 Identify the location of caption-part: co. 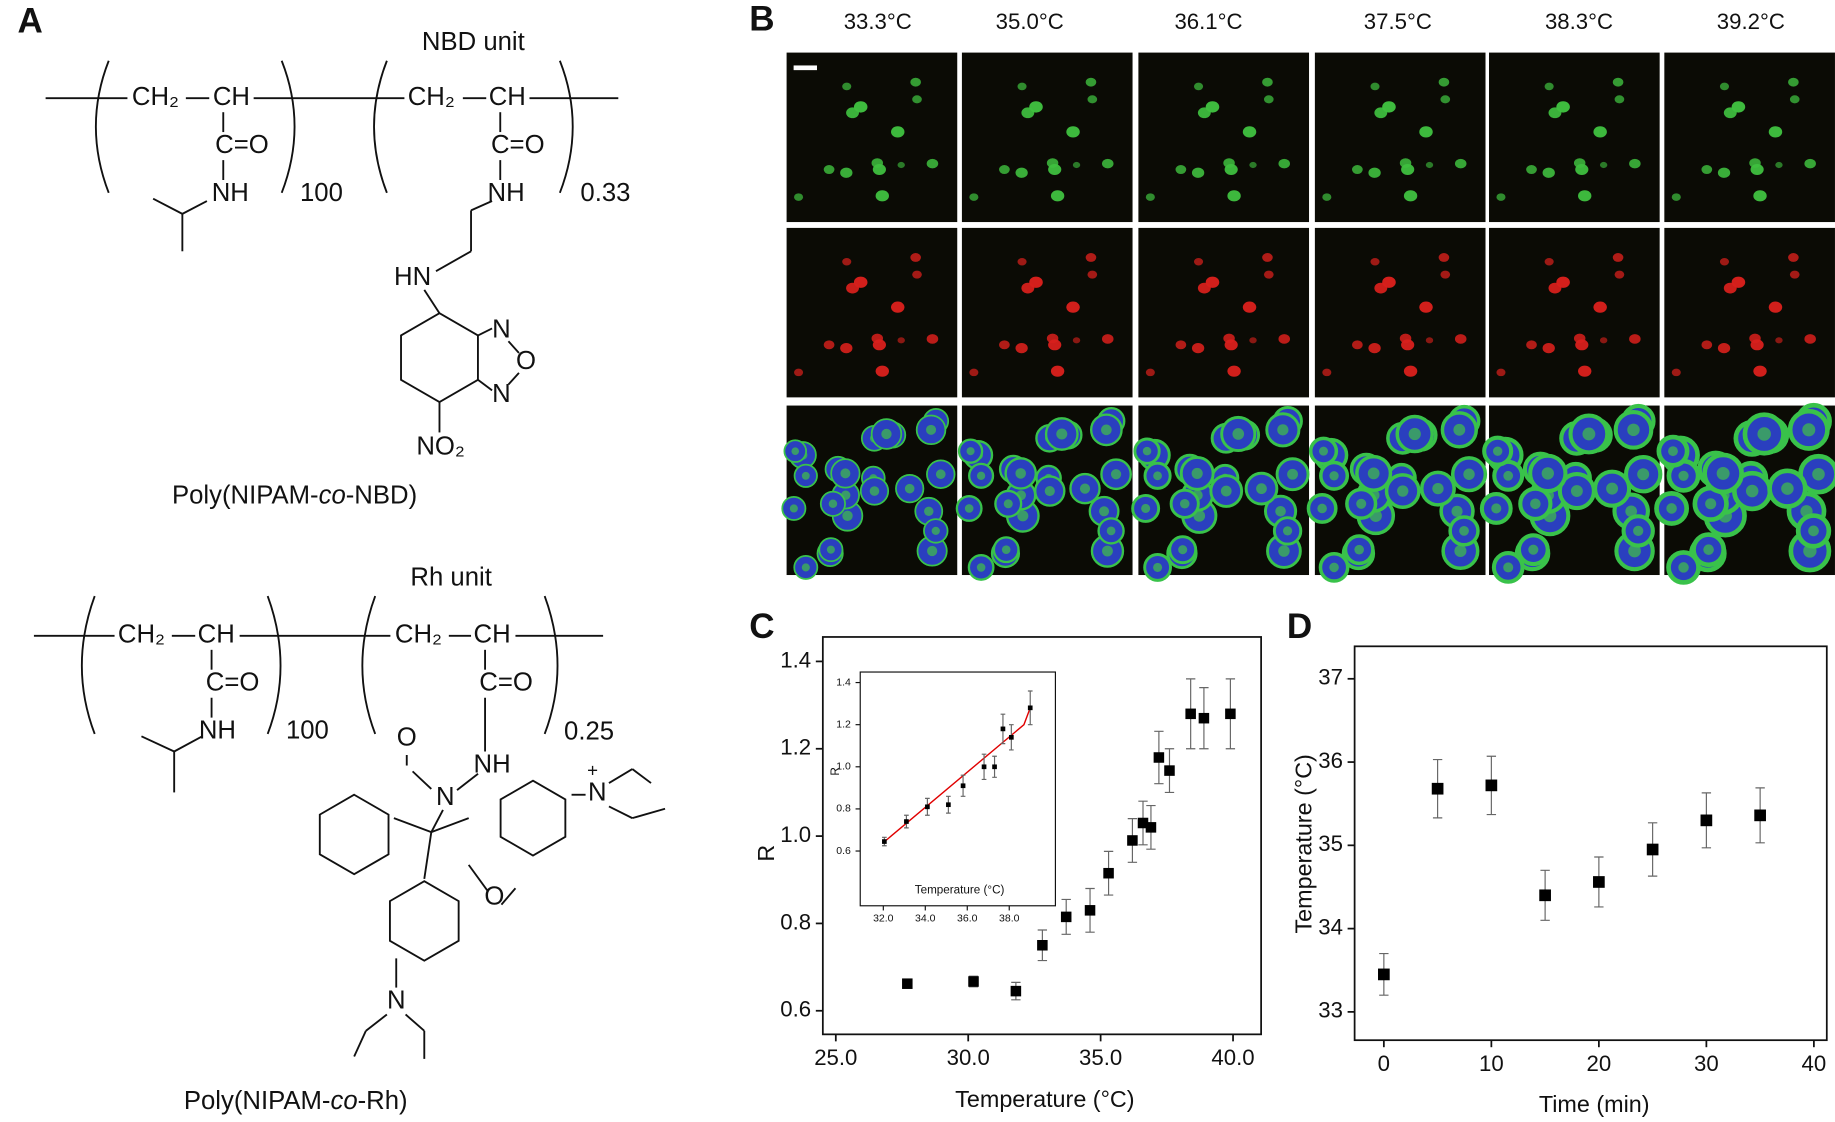
(332, 496).